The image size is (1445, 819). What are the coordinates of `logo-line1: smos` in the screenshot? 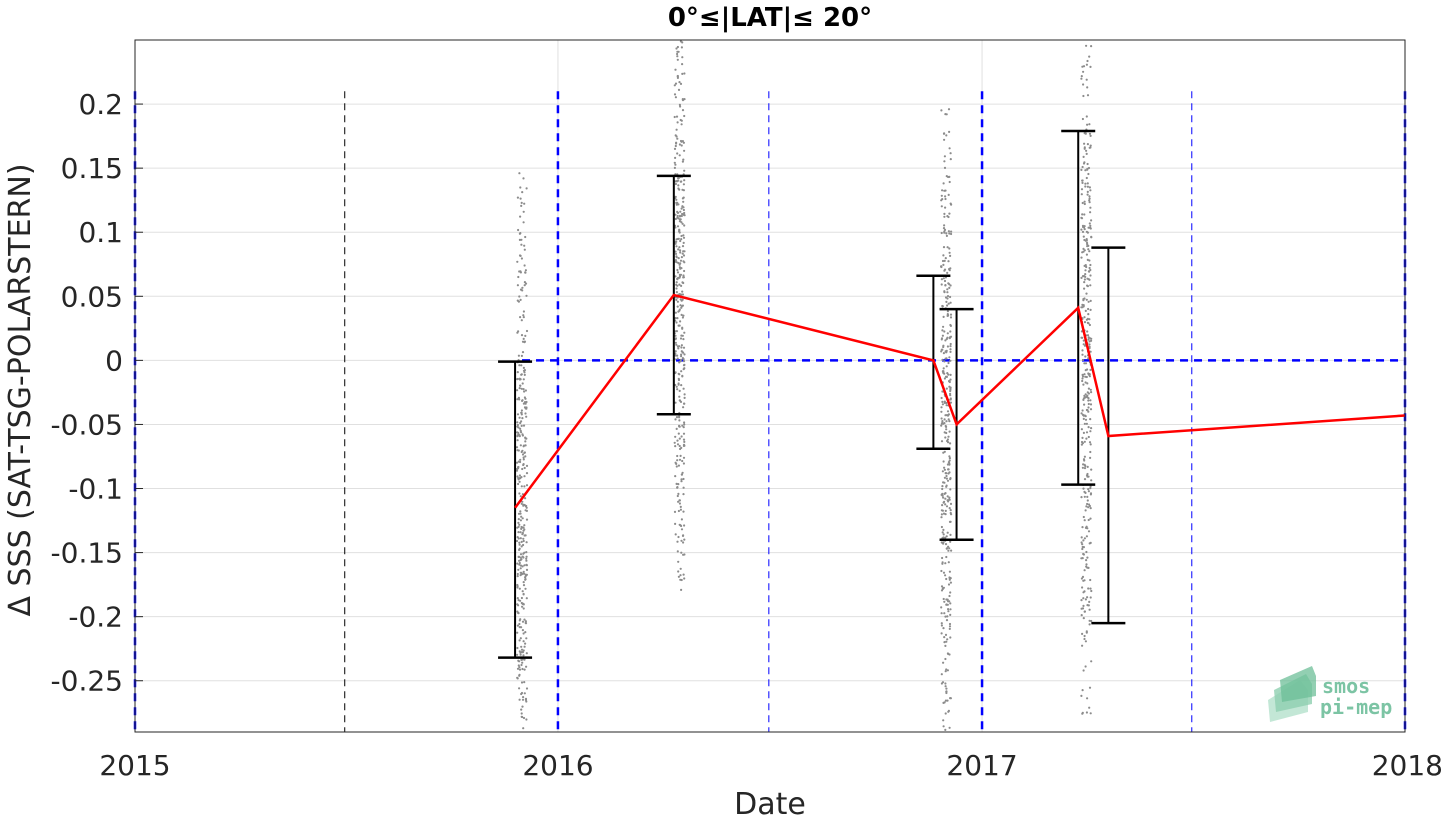 It's located at (1346, 686).